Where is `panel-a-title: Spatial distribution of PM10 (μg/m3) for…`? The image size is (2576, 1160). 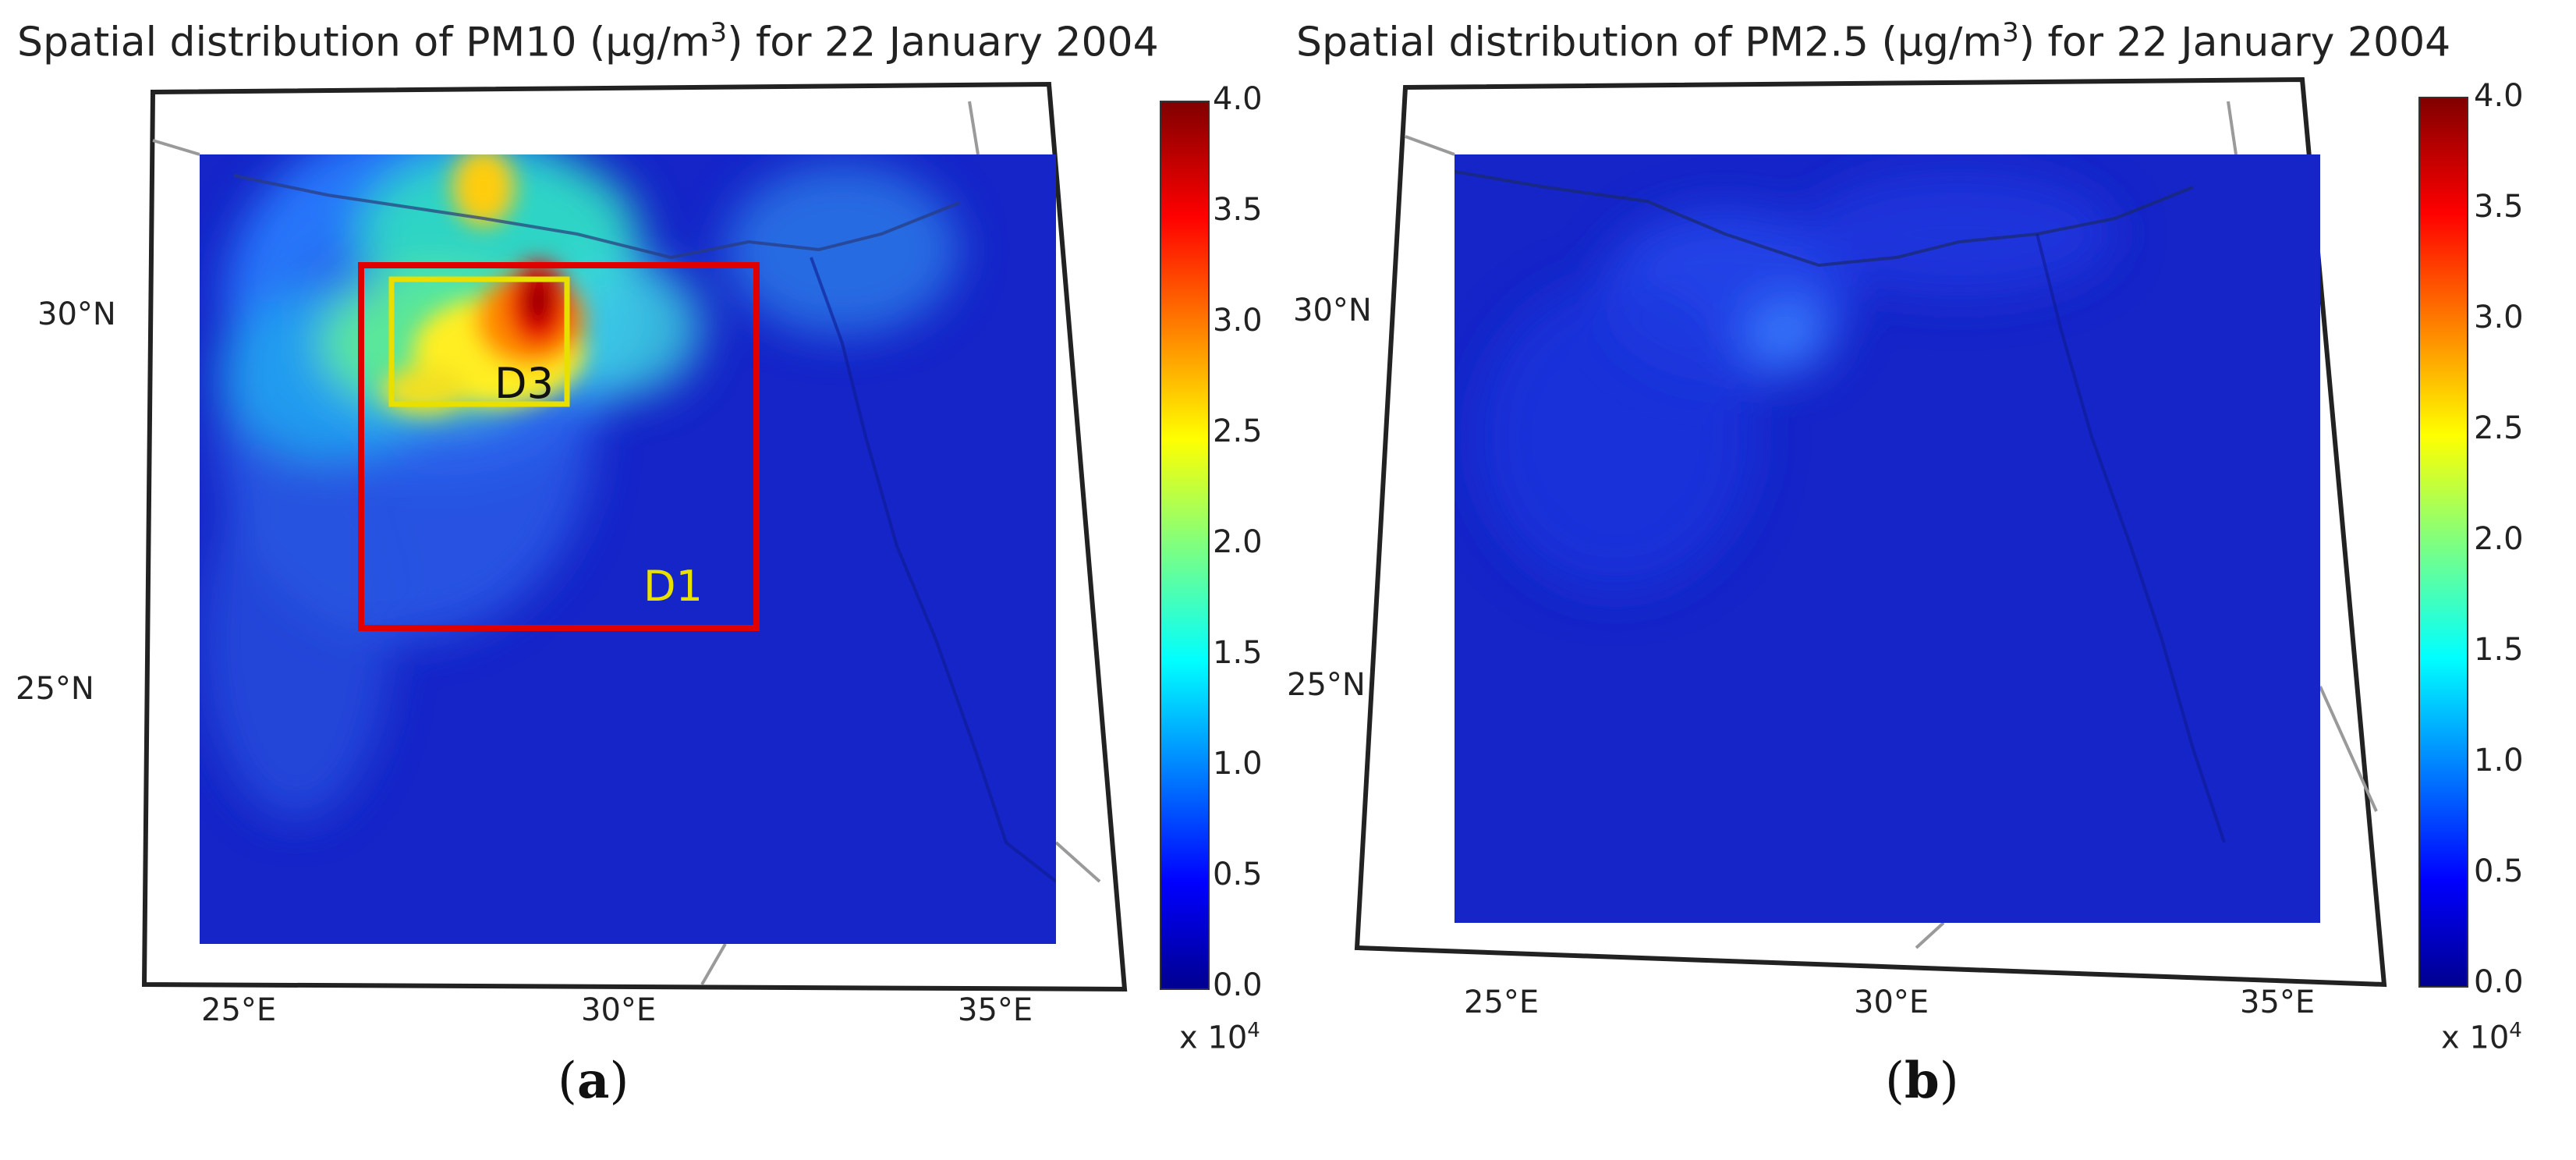
panel-a-title: Spatial distribution of PM10 (μg/m3) for… is located at coordinates (588, 41).